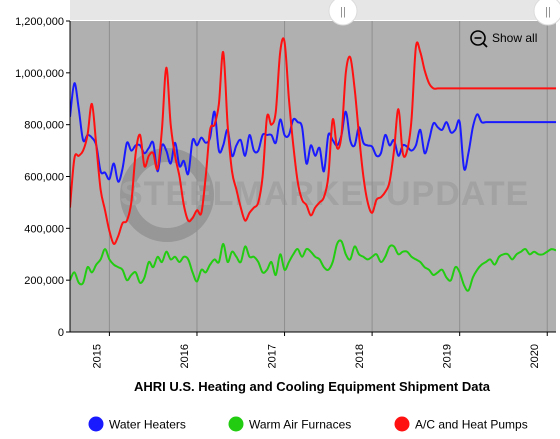  I want to click on range-handle-left-grip-icon: ||, so click(343, 12).